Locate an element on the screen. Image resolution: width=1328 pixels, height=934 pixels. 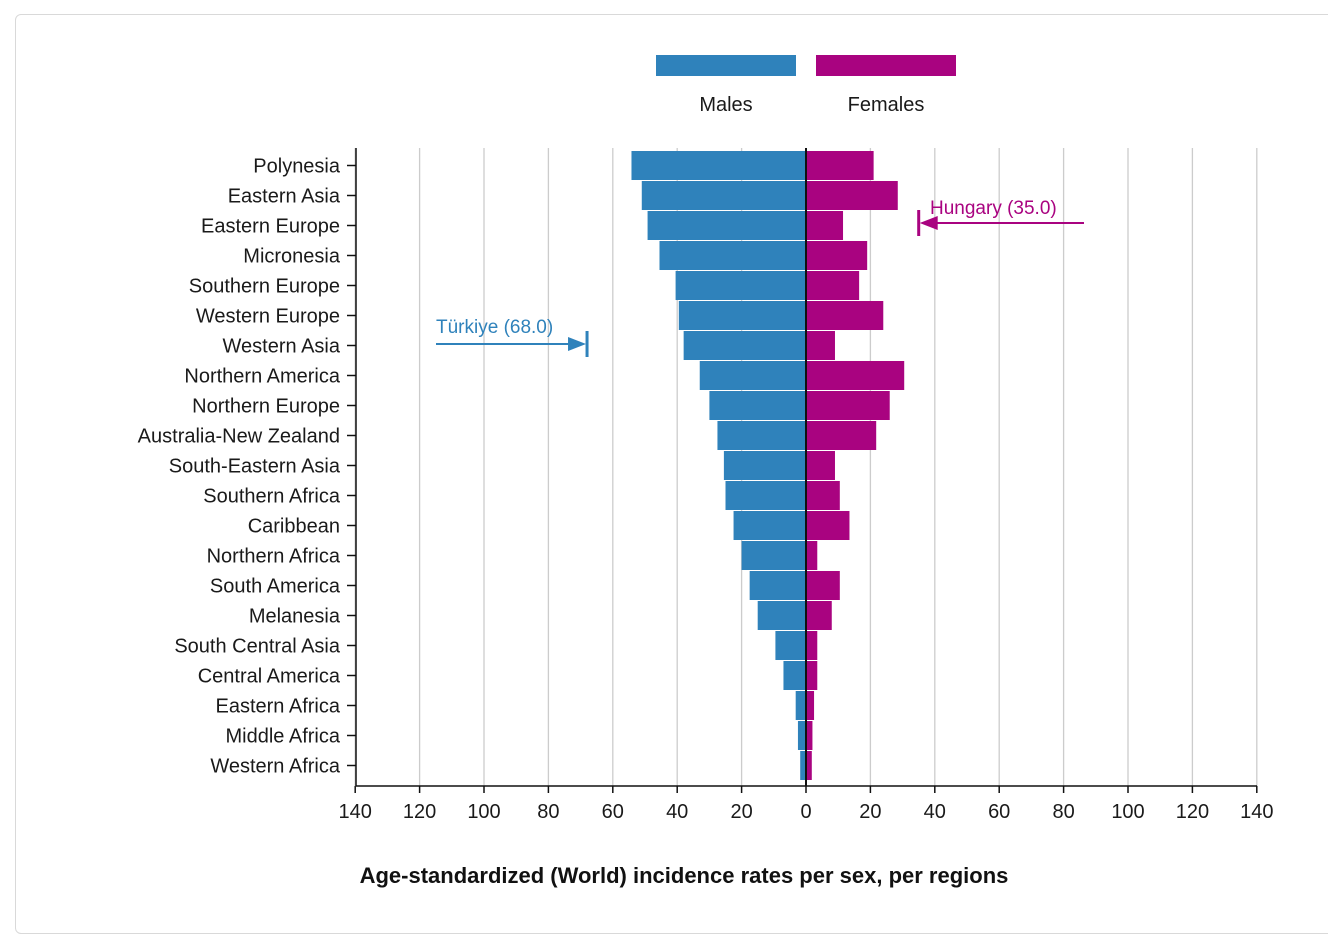
y-category-label: South Central Asia is located at coordinates (257, 647).